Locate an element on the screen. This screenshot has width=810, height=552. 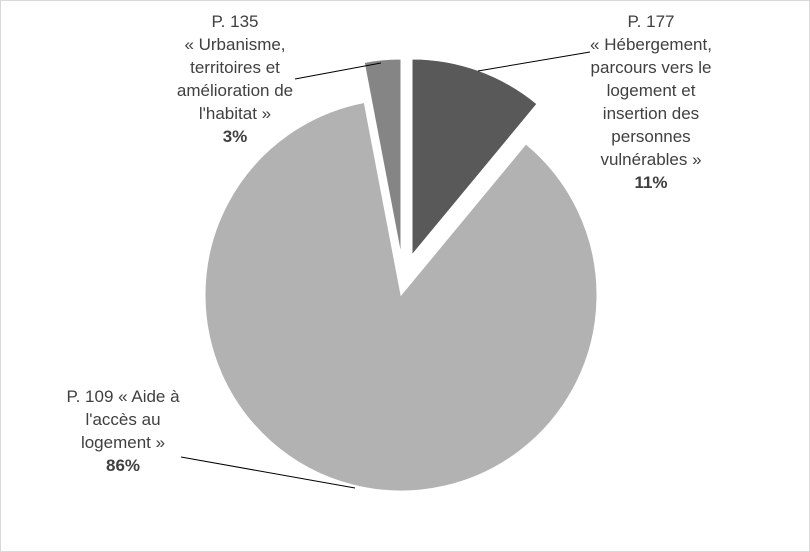
slice-label: P. 109 « Aide à l'accès au logement » is located at coordinates (123, 419).